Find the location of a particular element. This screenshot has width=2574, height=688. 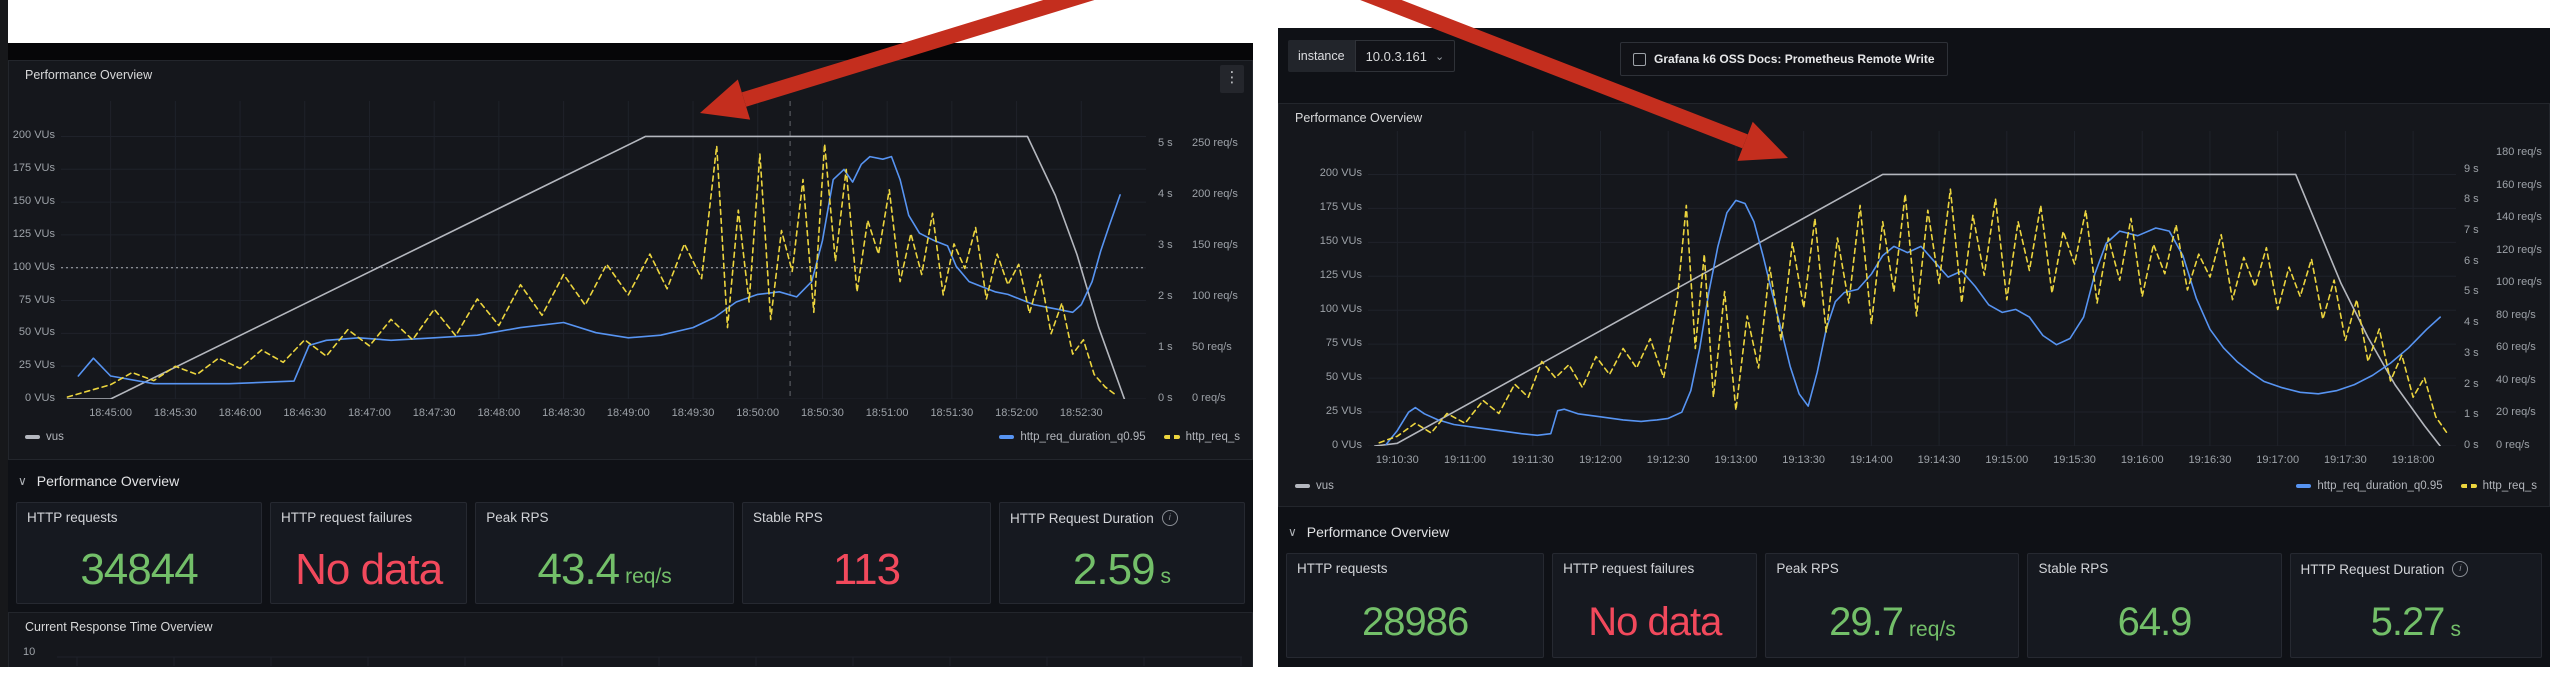

right-axis-reqs-label: 180 req/s is located at coordinates (2519, 152).